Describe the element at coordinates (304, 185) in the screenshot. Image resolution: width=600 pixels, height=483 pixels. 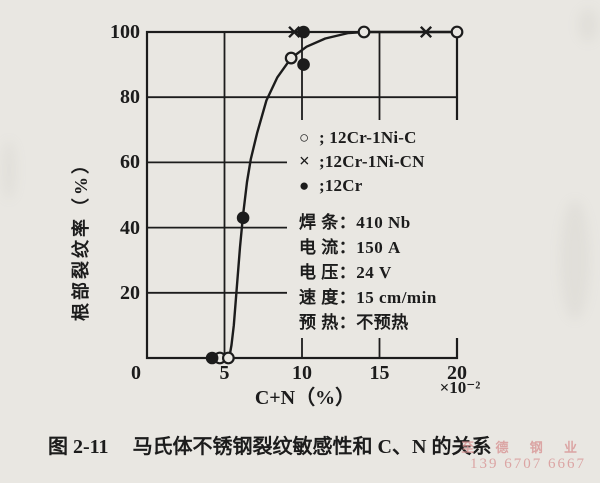
I see `filled-circle-icon: ●` at that location.